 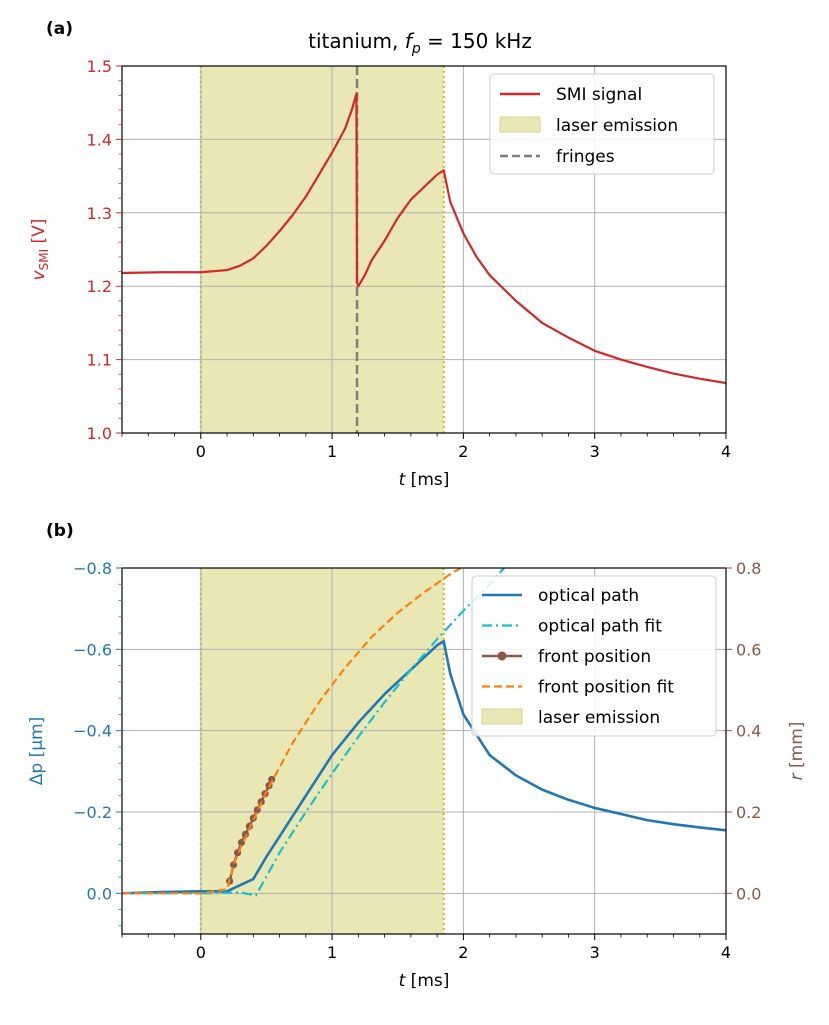 I want to click on a-x-tick-label: 1, so click(x=332, y=451).